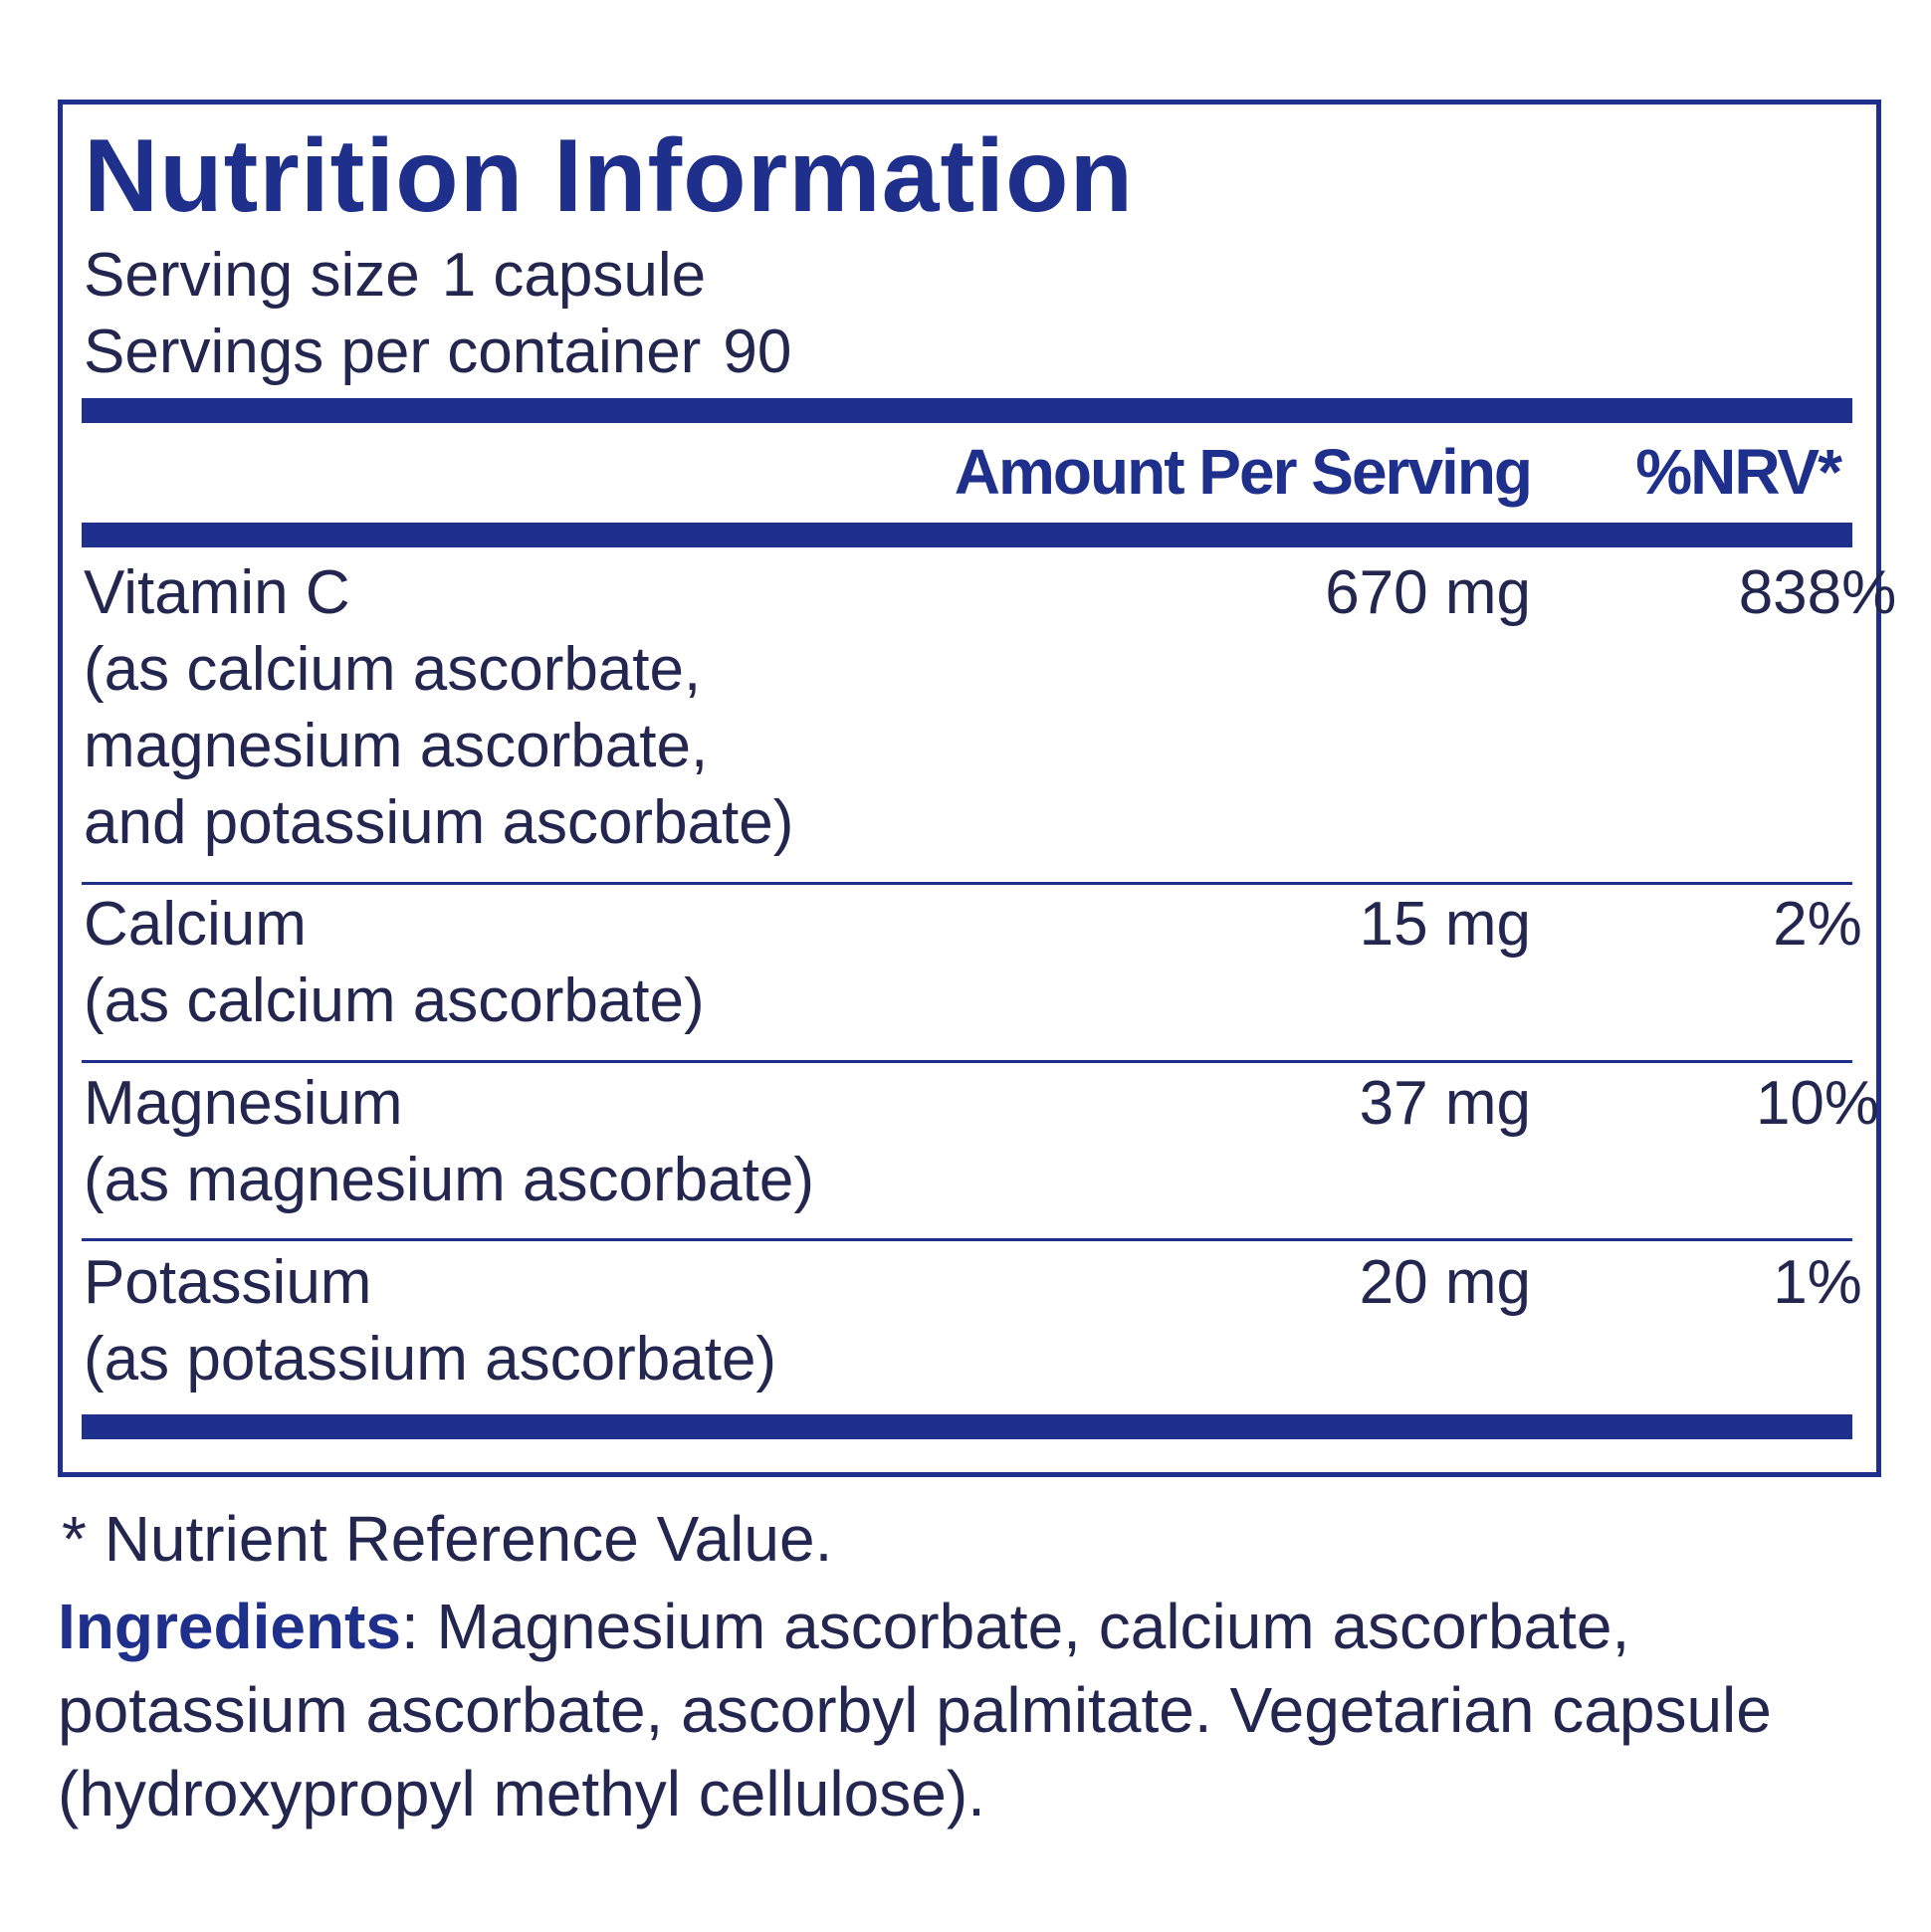 The height and width of the screenshot is (1932, 1931). What do you see at coordinates (610, 176) in the screenshot?
I see `title: Nutrition Information` at bounding box center [610, 176].